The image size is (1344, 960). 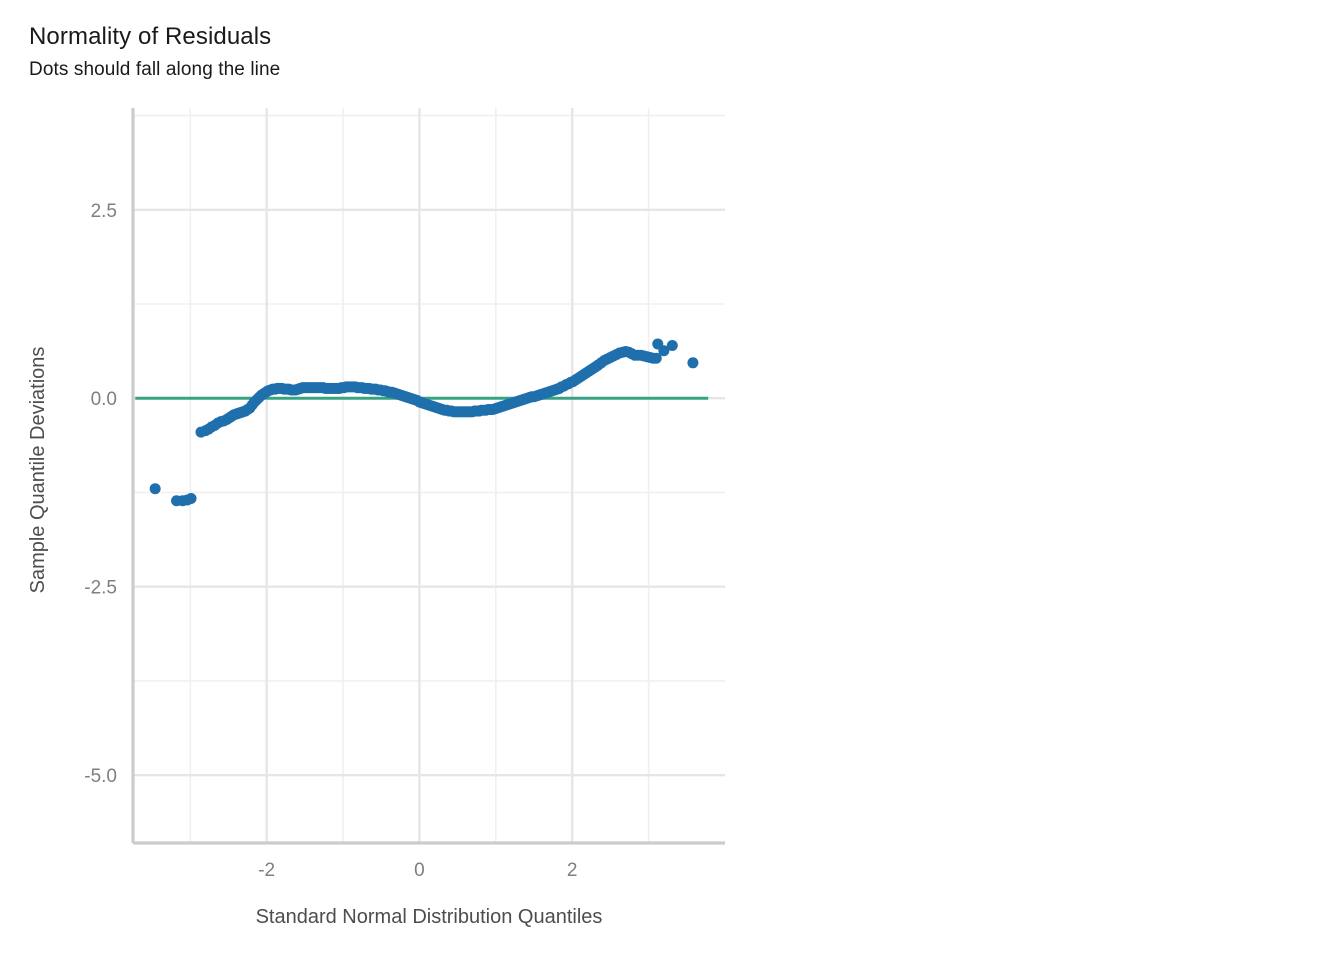 I want to click on y-tick-labels: 2.5 0.0 -2.5 -5.0, so click(x=100, y=494).